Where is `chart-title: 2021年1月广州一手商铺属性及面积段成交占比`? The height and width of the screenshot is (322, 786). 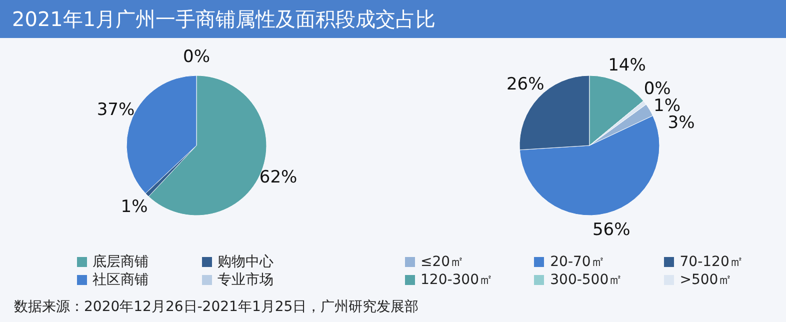
chart-title: 2021年1月广州一手商铺属性及面积段成交占比 is located at coordinates (393, 19).